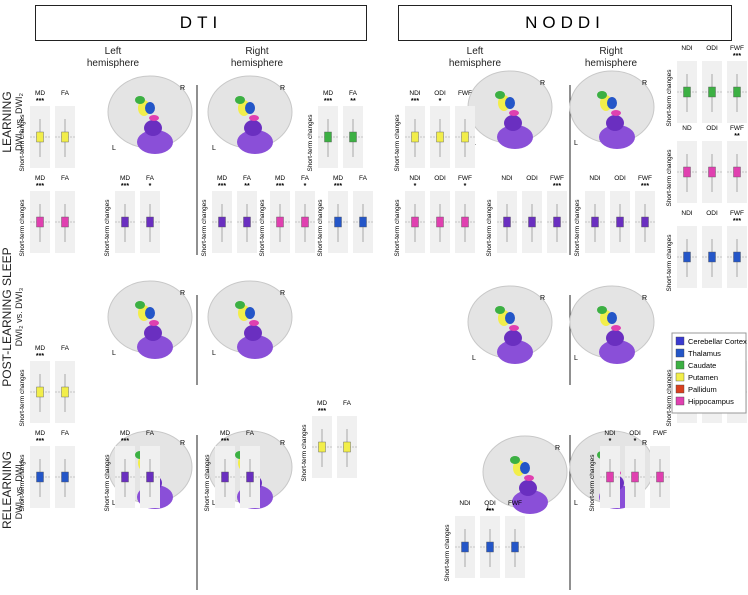  Describe the element at coordinates (12, 490) in the screenshot. I see `row-label: RELEARNING DWI₃ vs. DWI₄` at that location.